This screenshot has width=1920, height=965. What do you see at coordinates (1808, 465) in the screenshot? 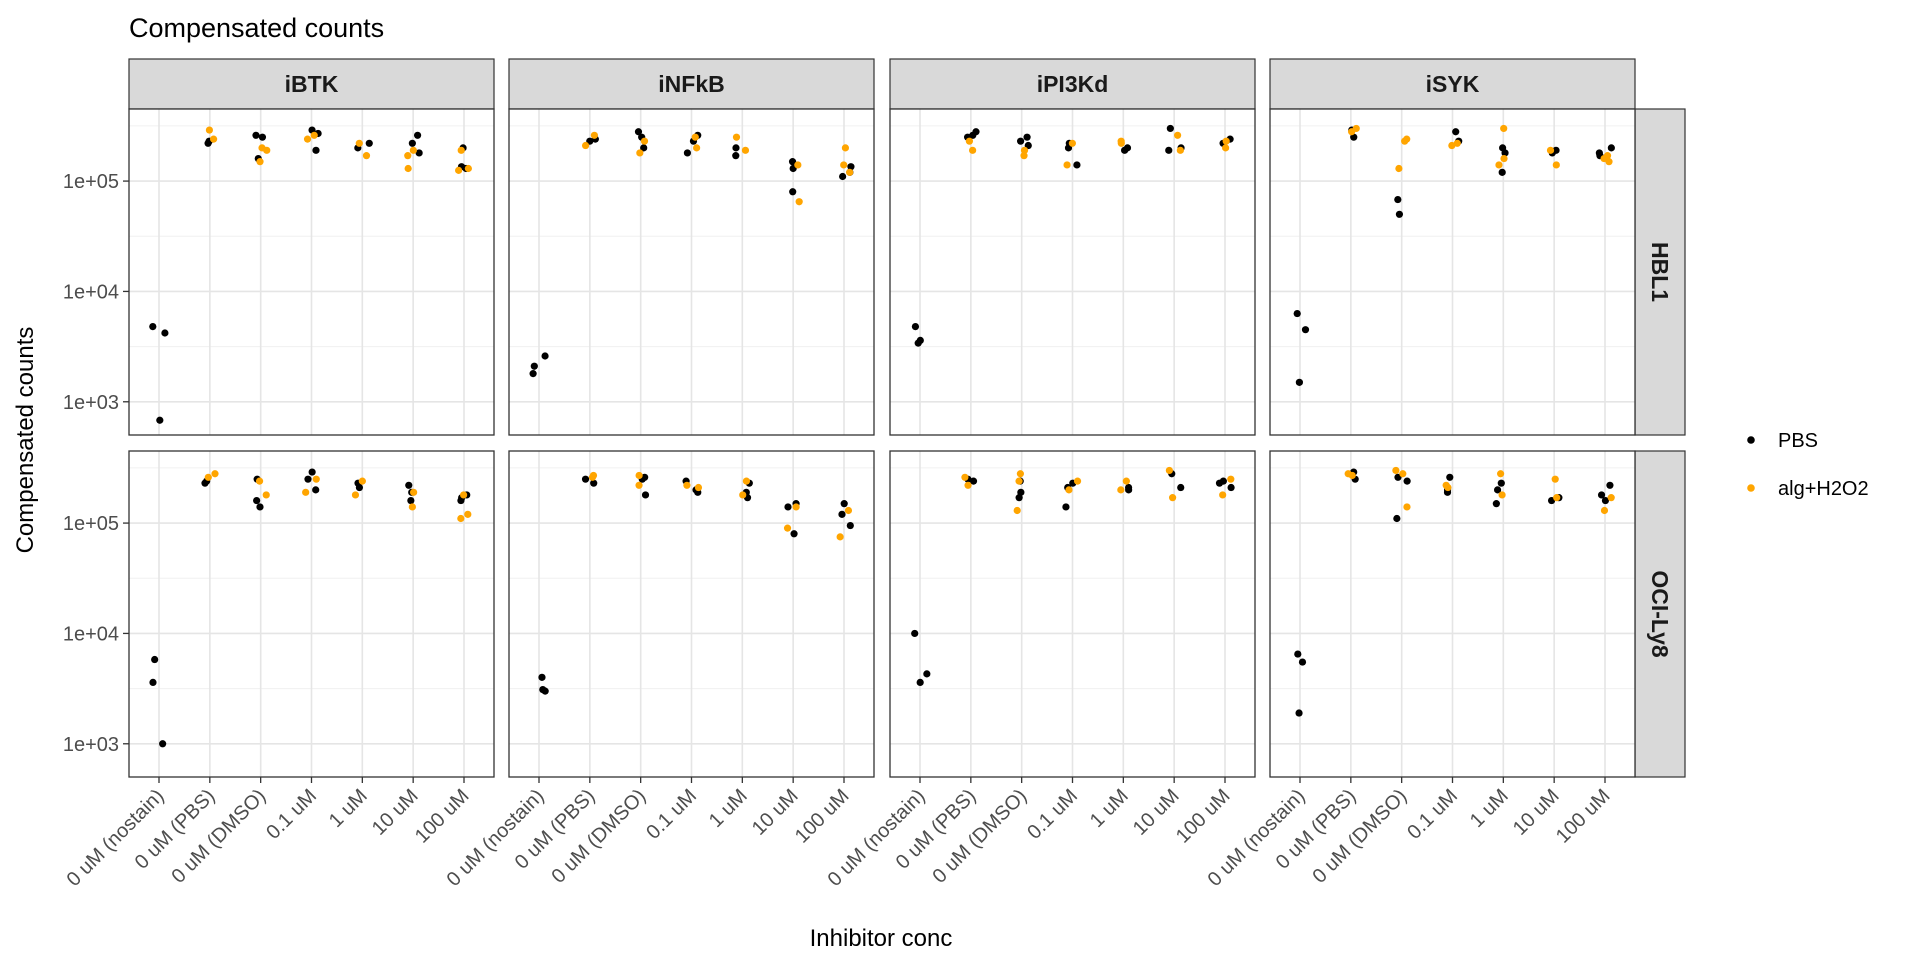
I see `legend: PBS alg+H2O2` at bounding box center [1808, 465].